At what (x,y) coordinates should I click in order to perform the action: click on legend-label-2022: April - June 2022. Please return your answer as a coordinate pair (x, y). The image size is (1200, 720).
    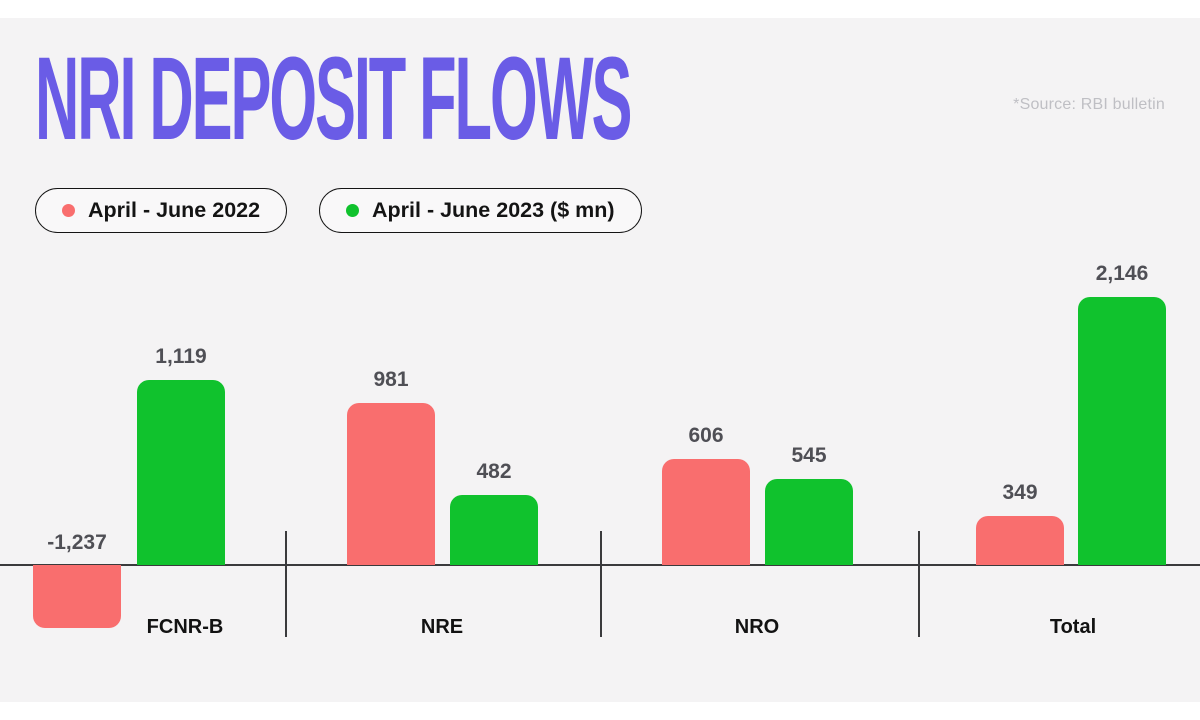
    Looking at the image, I should click on (174, 210).